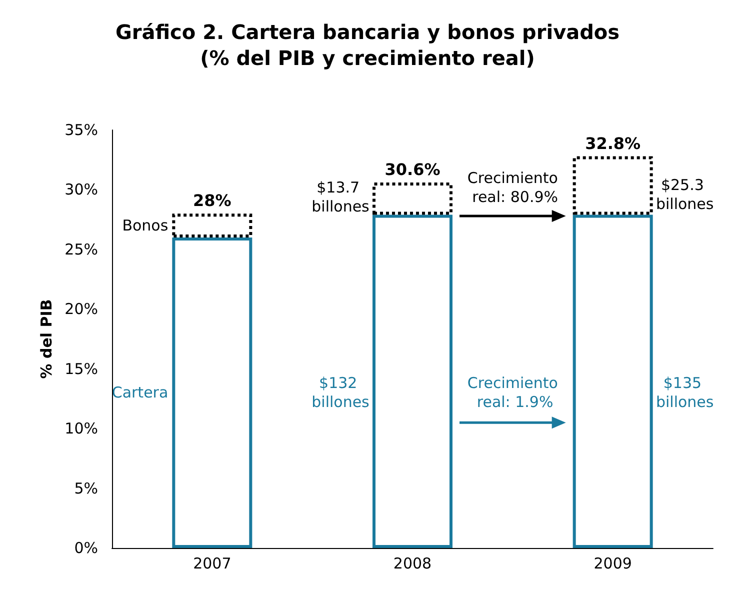 This screenshot has height=592, width=735. I want to click on y-tick-label: 35%, so click(81, 130).